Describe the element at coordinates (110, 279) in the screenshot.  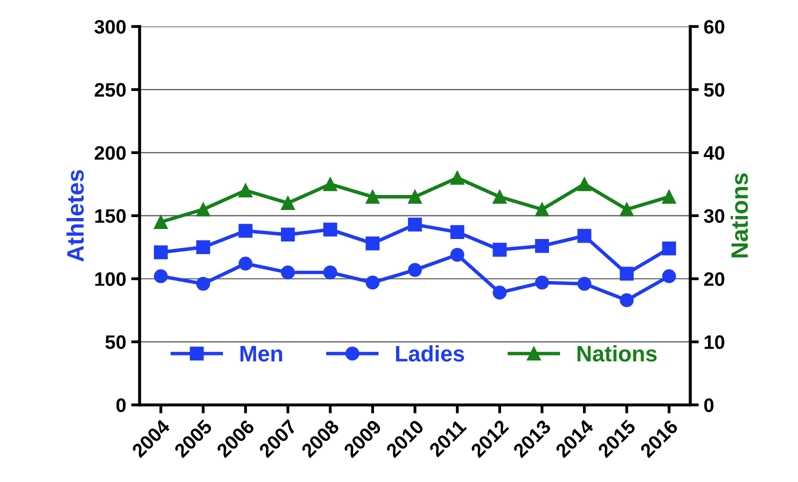
I see `y-tick-label: 100` at that location.